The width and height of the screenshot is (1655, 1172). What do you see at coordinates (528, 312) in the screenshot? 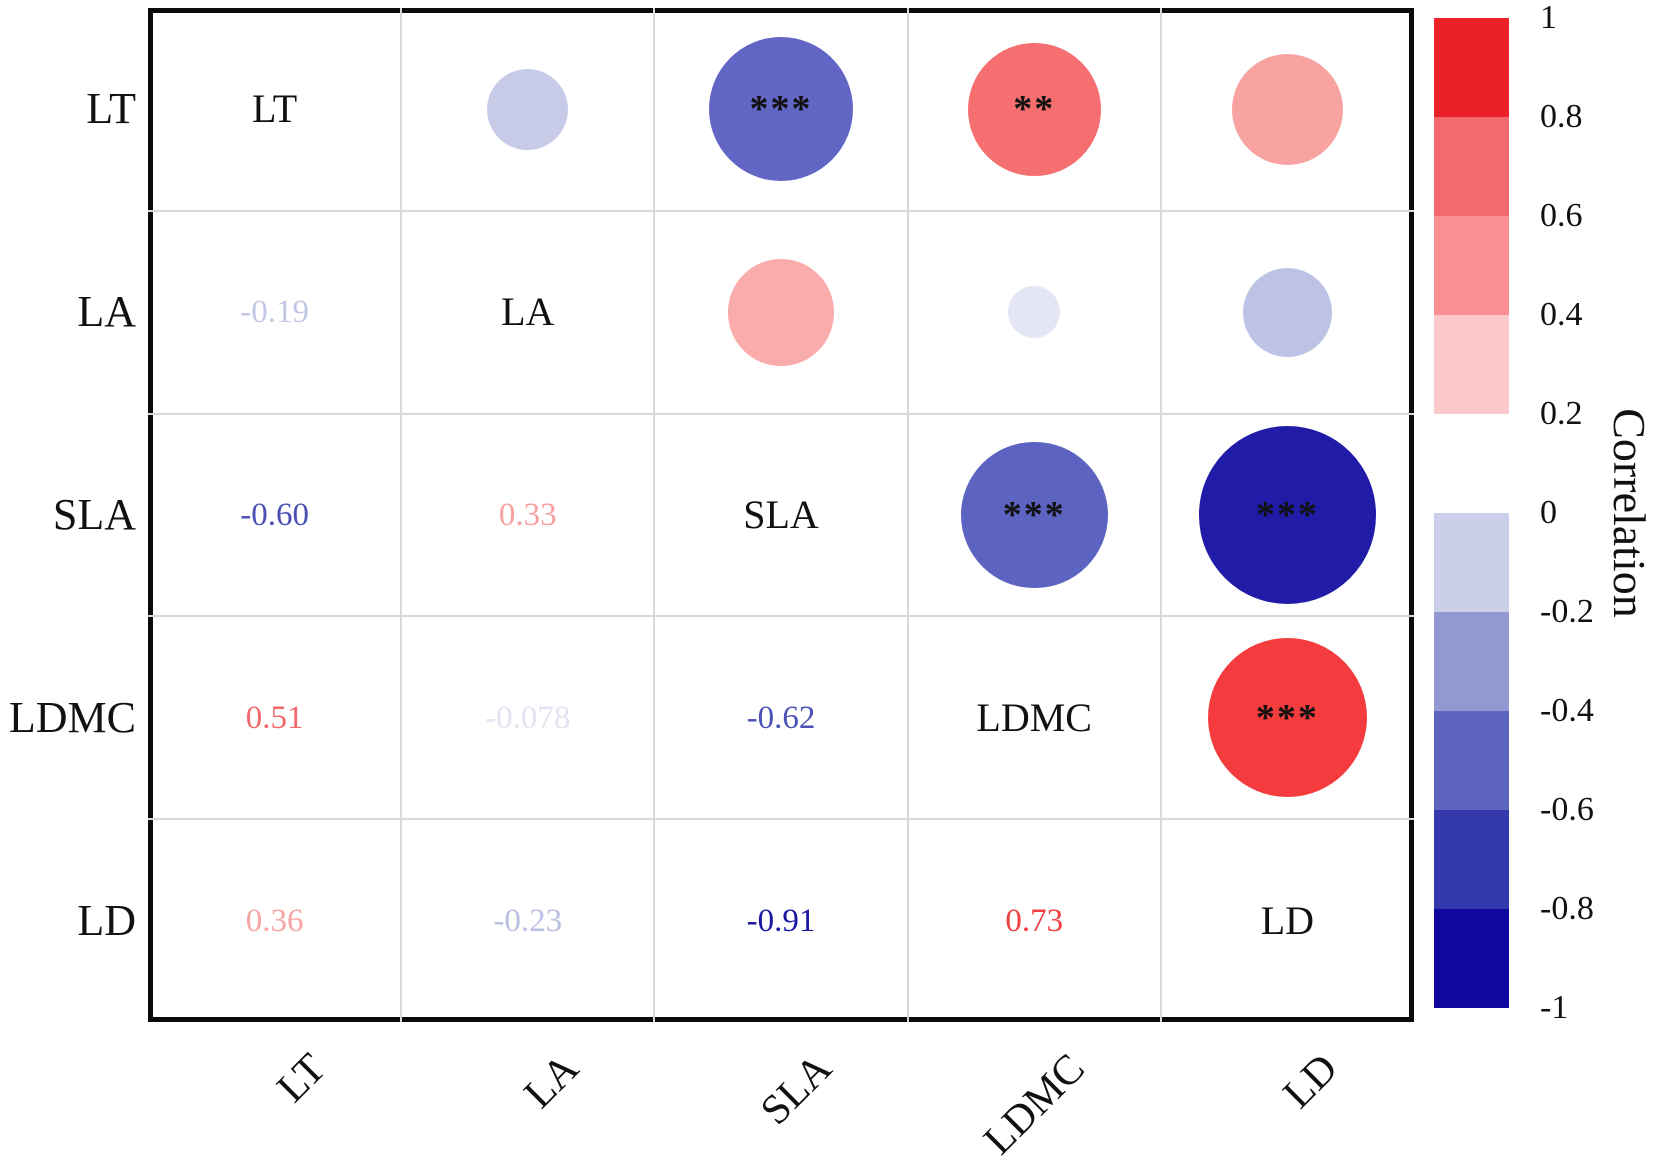
I see `diagonal-label-la: LA` at bounding box center [528, 312].